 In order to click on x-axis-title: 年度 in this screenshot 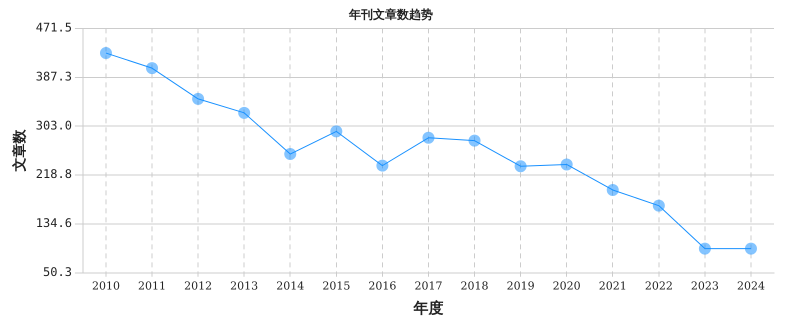, I will do `click(428, 307)`.